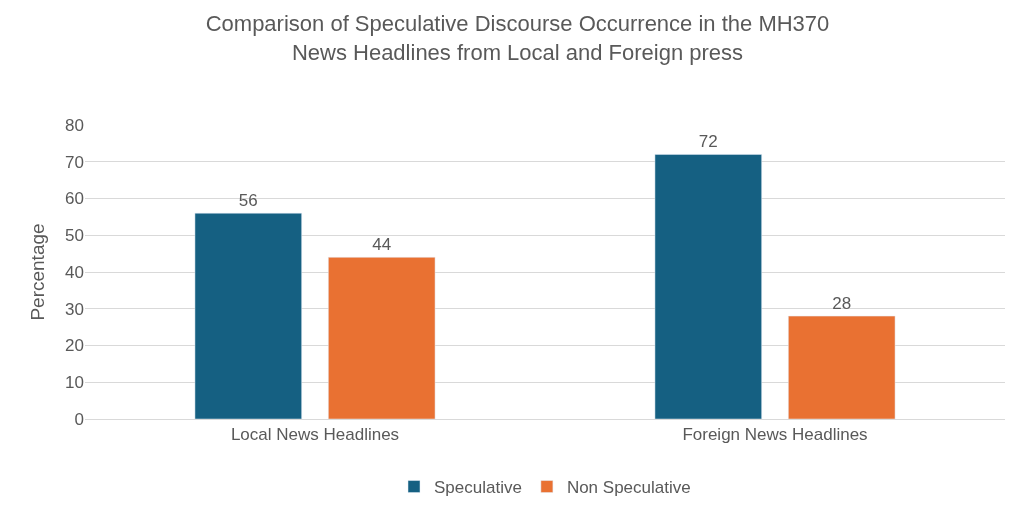  Describe the element at coordinates (248, 201) in the screenshot. I see `data-label: 56` at that location.